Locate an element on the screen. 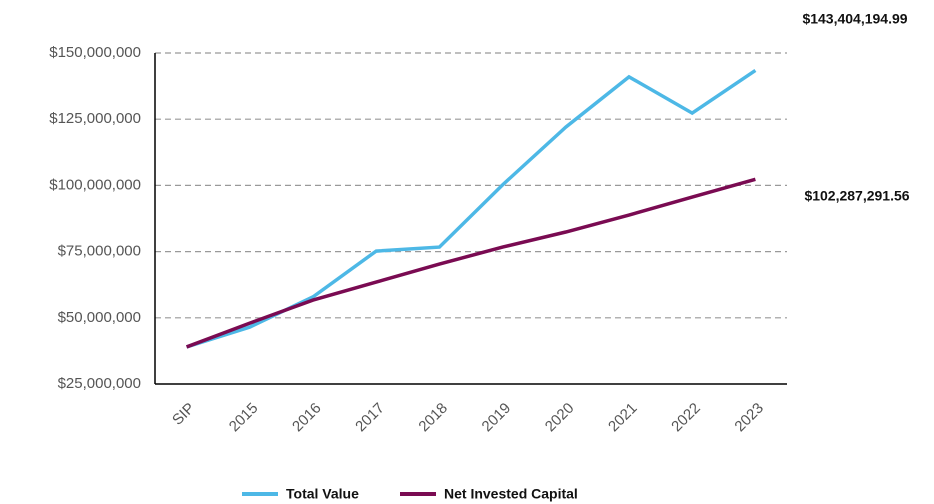  x-tick-label: 2022 is located at coordinates (686, 418).